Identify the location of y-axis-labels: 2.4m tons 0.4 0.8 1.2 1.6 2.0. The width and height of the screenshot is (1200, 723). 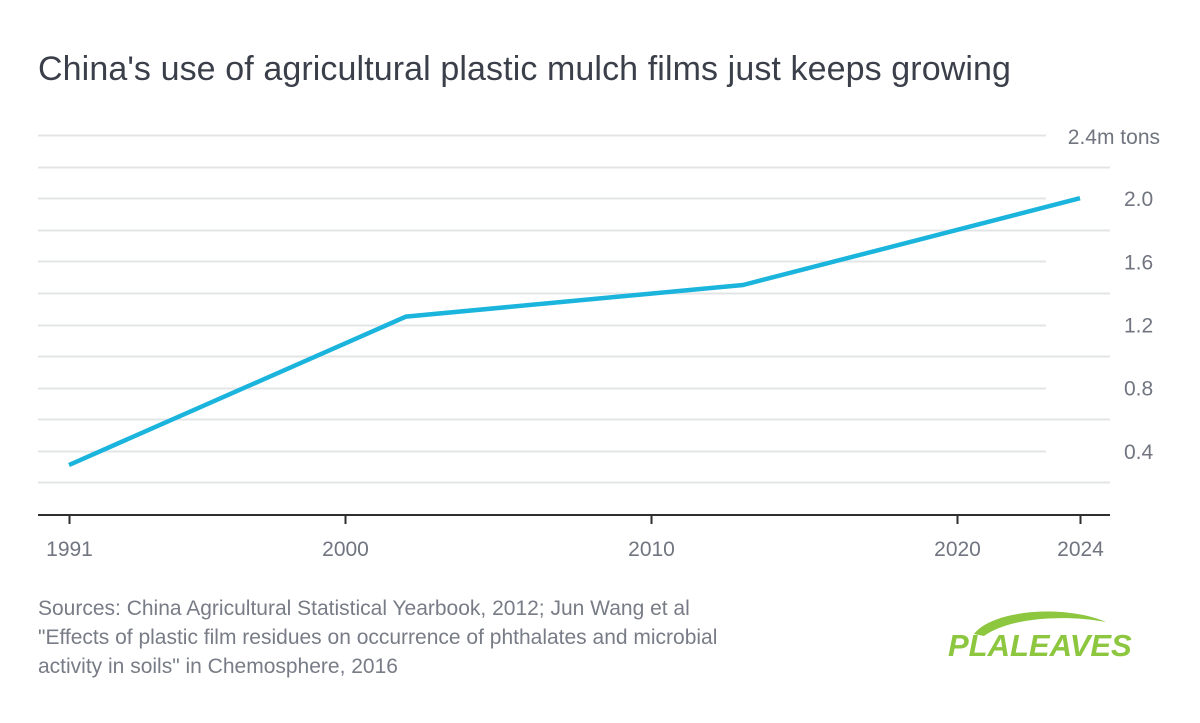
(1114, 295).